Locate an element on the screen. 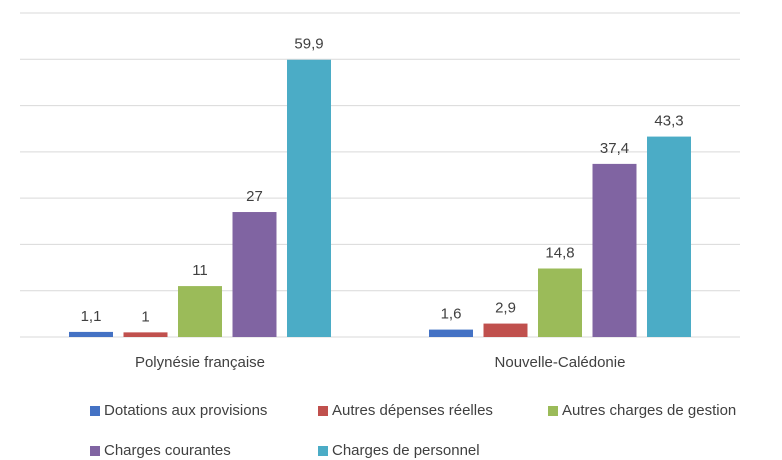  data-label: 43,3 is located at coordinates (668, 121).